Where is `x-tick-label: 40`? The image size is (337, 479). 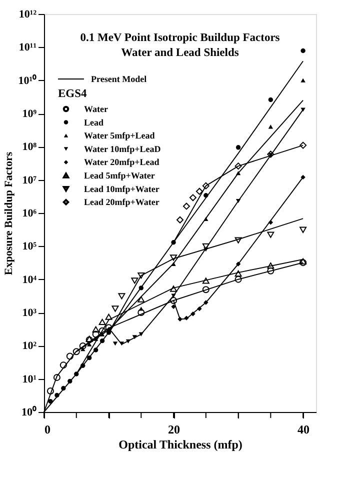
x-tick-label: 40 is located at coordinates (304, 429).